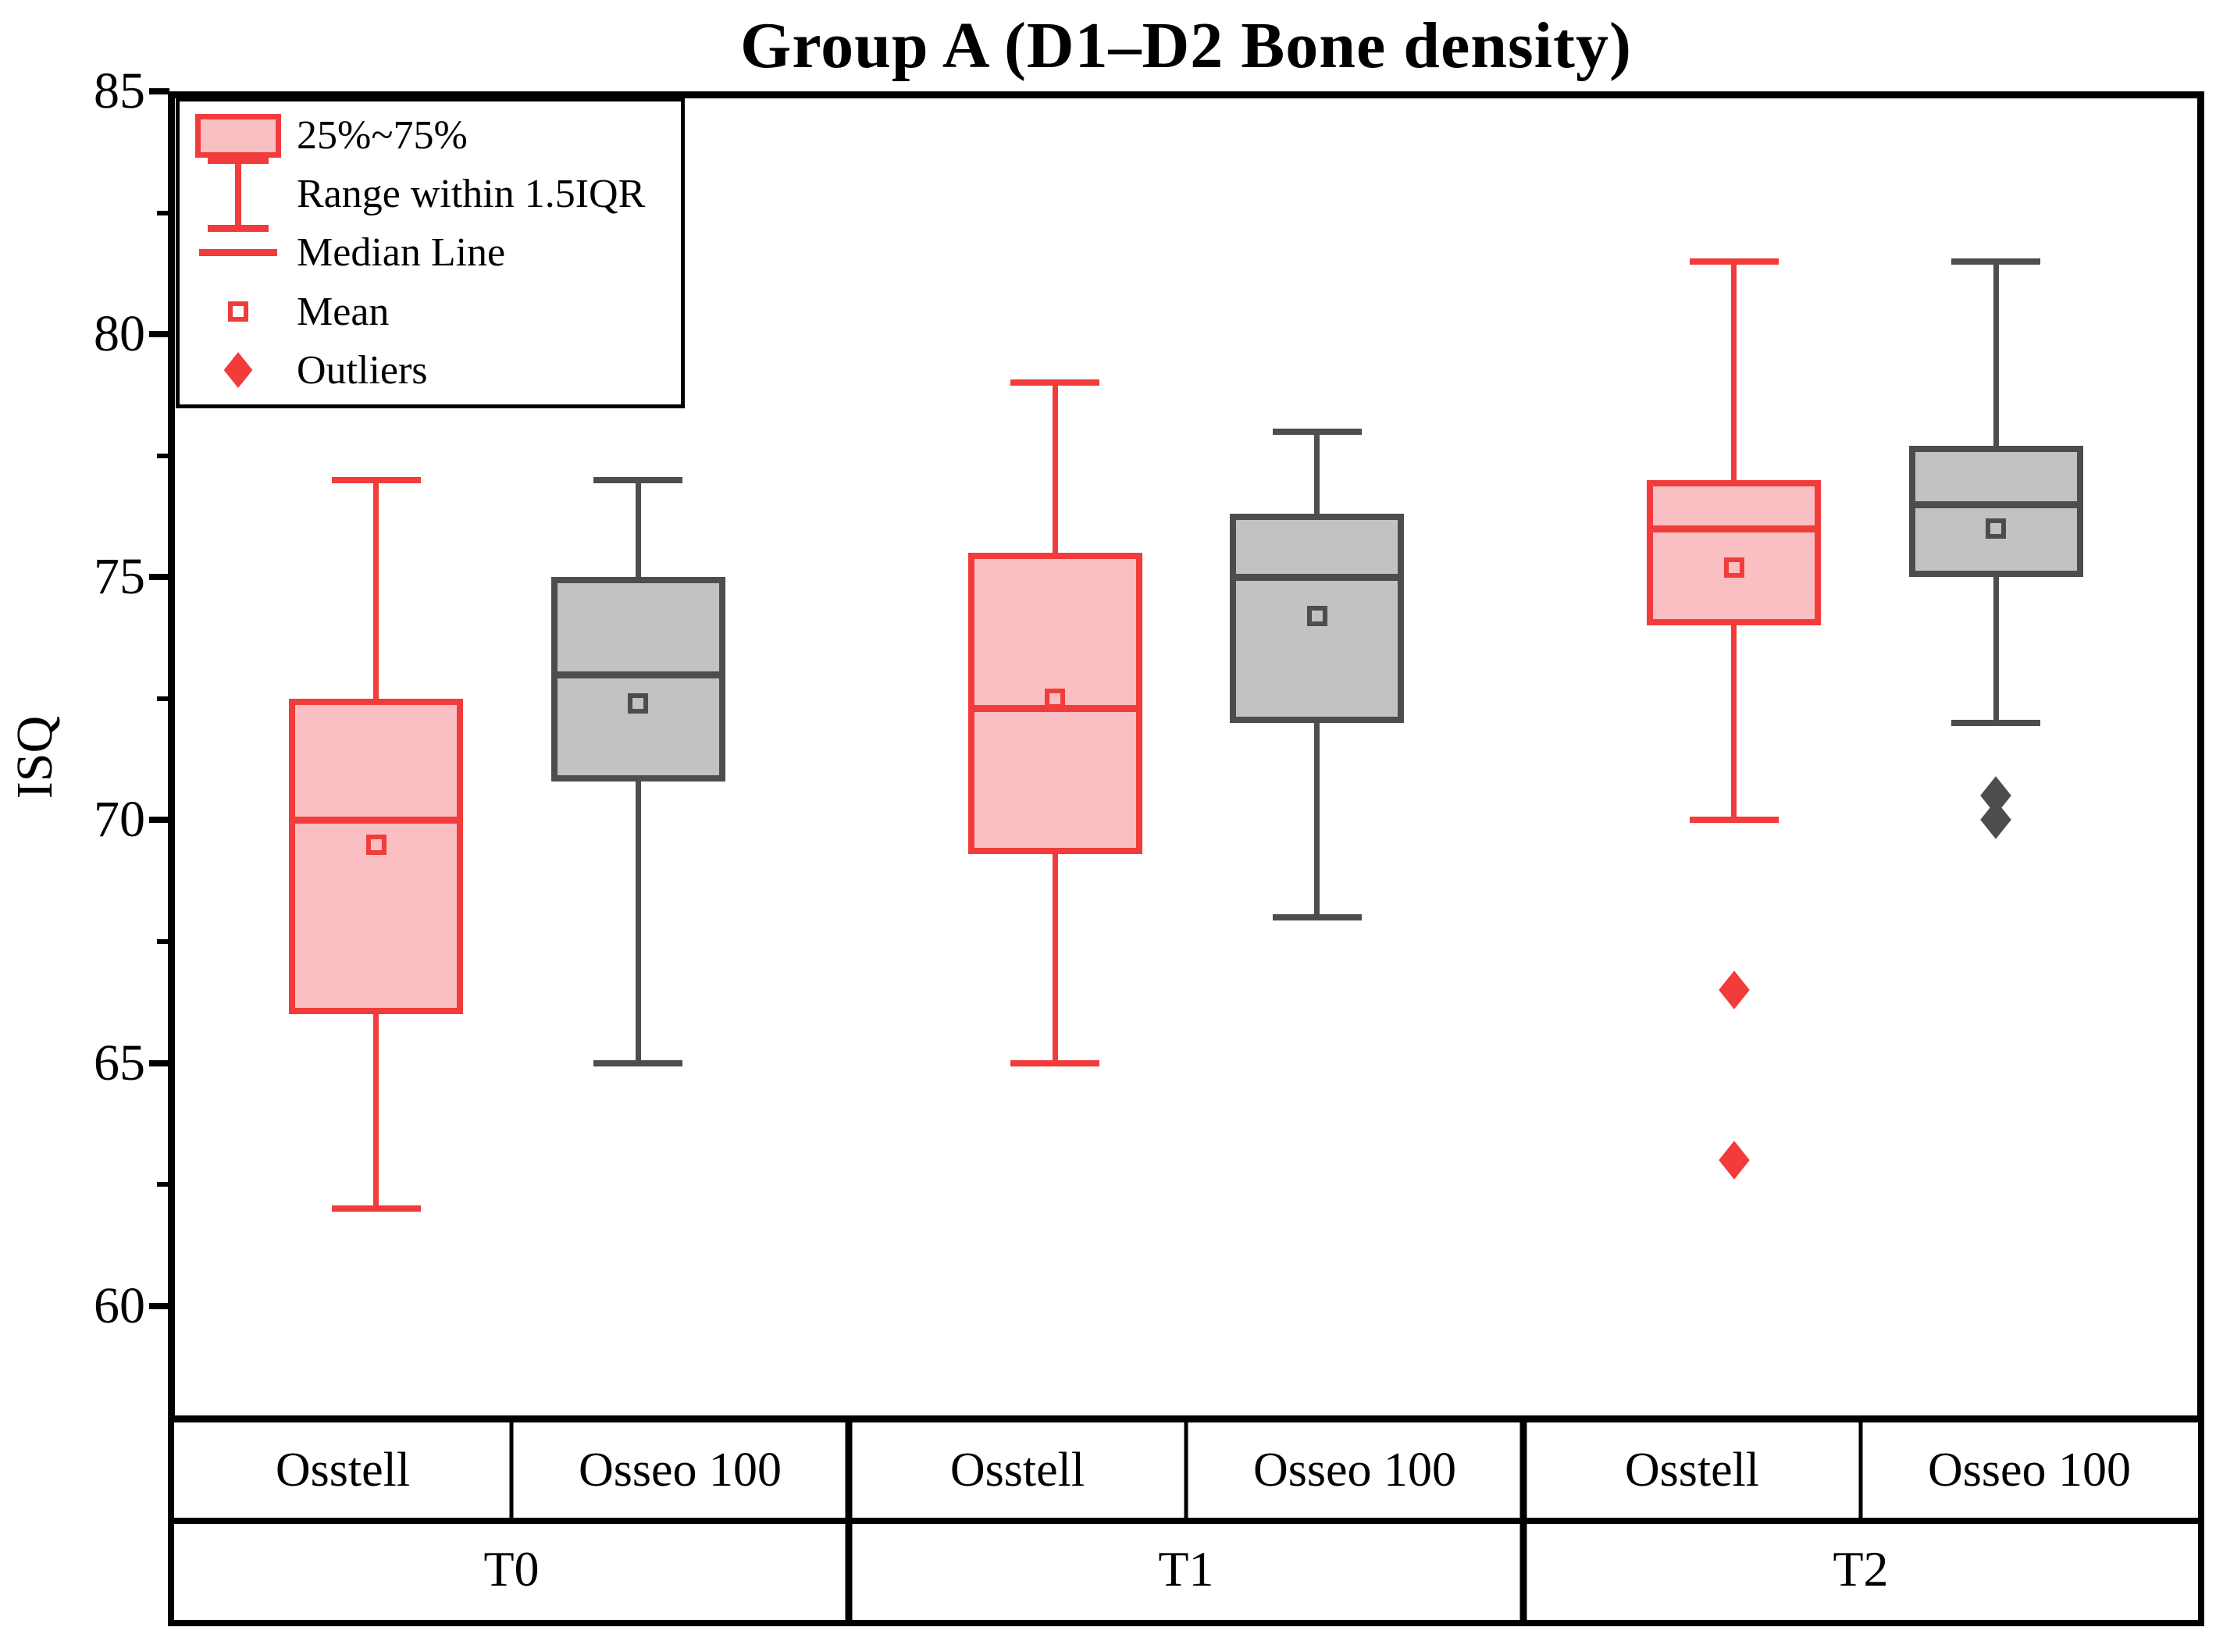 This screenshot has height=1652, width=2223. Describe the element at coordinates (238, 135) in the screenshot. I see `box-swatch-icon` at that location.